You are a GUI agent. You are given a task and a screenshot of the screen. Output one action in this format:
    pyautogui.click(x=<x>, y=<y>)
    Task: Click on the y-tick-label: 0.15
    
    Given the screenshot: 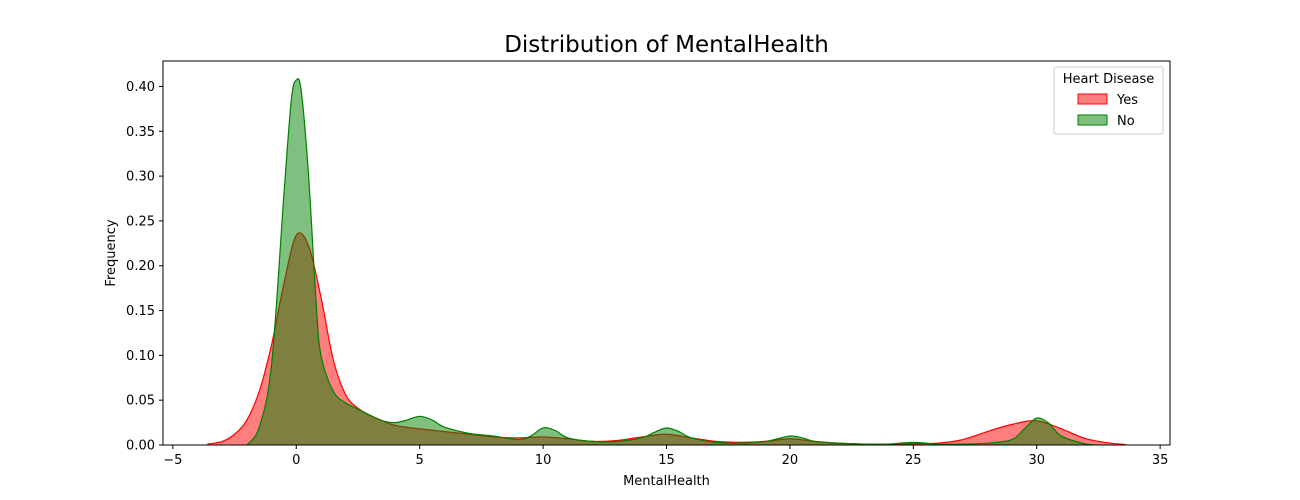 What is the action you would take?
    pyautogui.click(x=140, y=311)
    